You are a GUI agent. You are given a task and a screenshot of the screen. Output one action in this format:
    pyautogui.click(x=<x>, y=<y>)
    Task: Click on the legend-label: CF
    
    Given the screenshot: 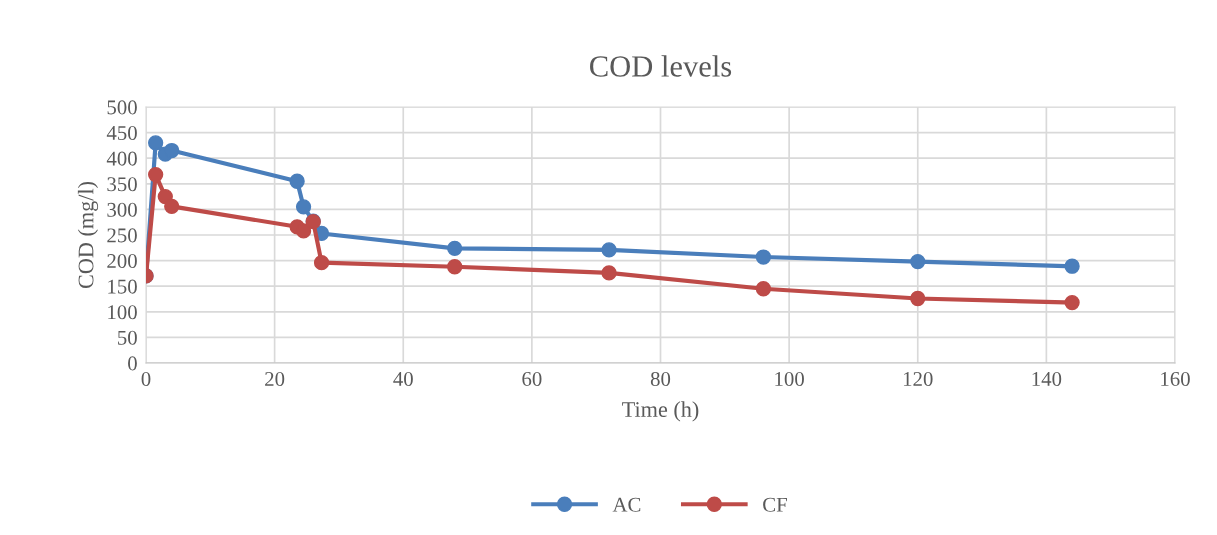 What is the action you would take?
    pyautogui.click(x=775, y=504)
    